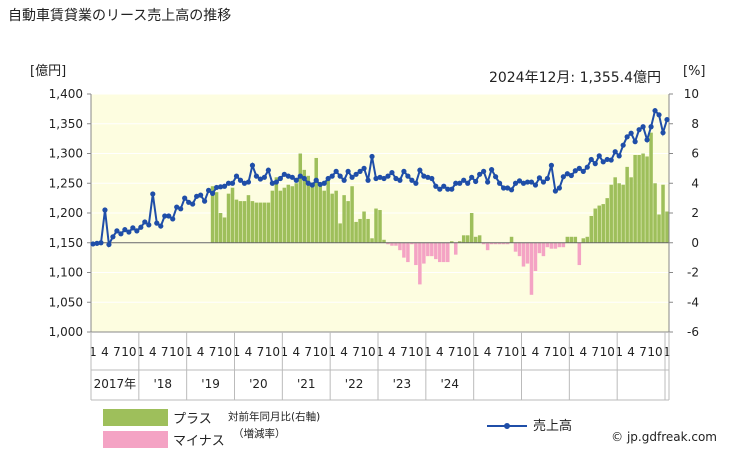 Image resolution: width=729 pixels, height=451 pixels. What do you see at coordinates (66, 94) in the screenshot?
I see `left-tick-label: 1,400` at bounding box center [66, 94].